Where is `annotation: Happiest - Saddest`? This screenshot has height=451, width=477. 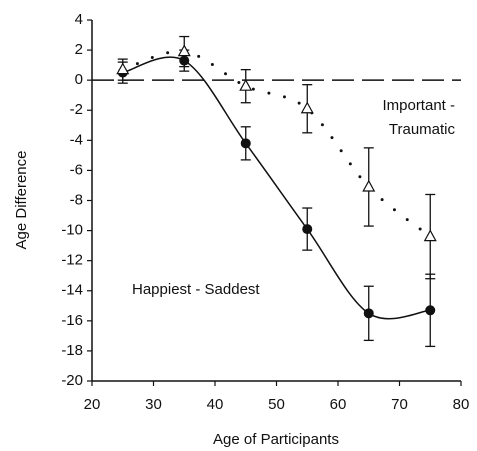 annotation: Happiest - Saddest is located at coordinates (196, 289).